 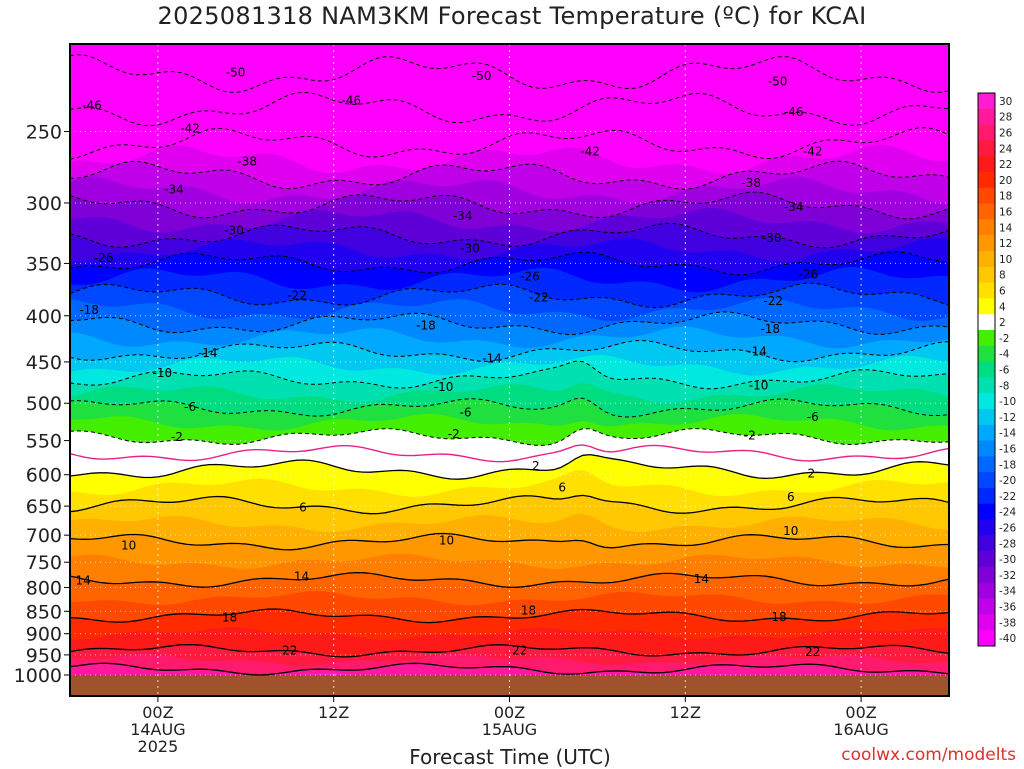 What do you see at coordinates (1007, 576) in the screenshot?
I see `colorbar-label: -32` at bounding box center [1007, 576].